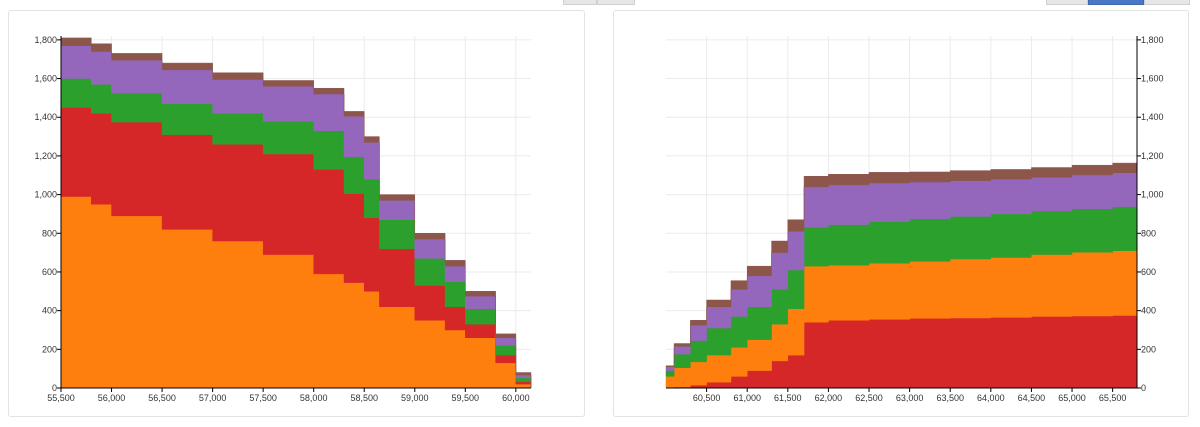  Describe the element at coordinates (61, 398) in the screenshot. I see `x-tick-label: 55,500` at that location.